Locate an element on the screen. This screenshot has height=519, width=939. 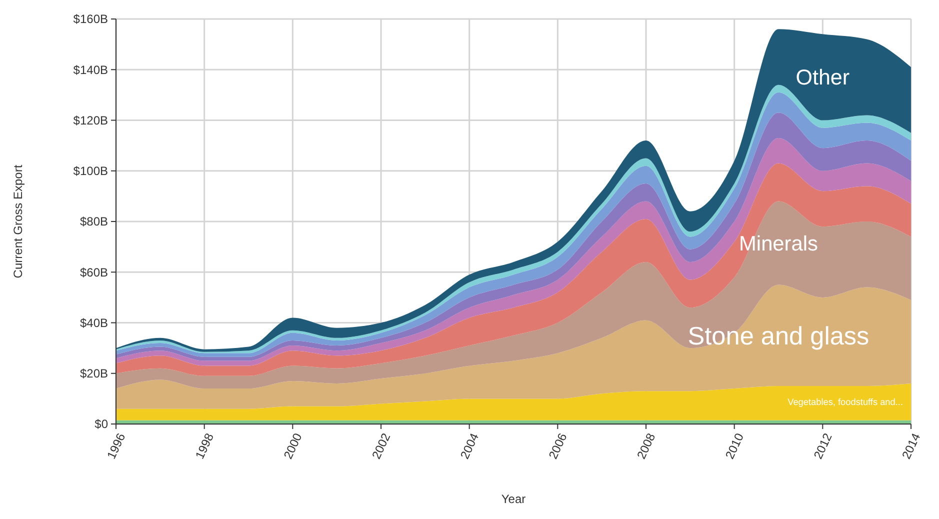
x-tick-label: 2006 is located at coordinates (558, 446).